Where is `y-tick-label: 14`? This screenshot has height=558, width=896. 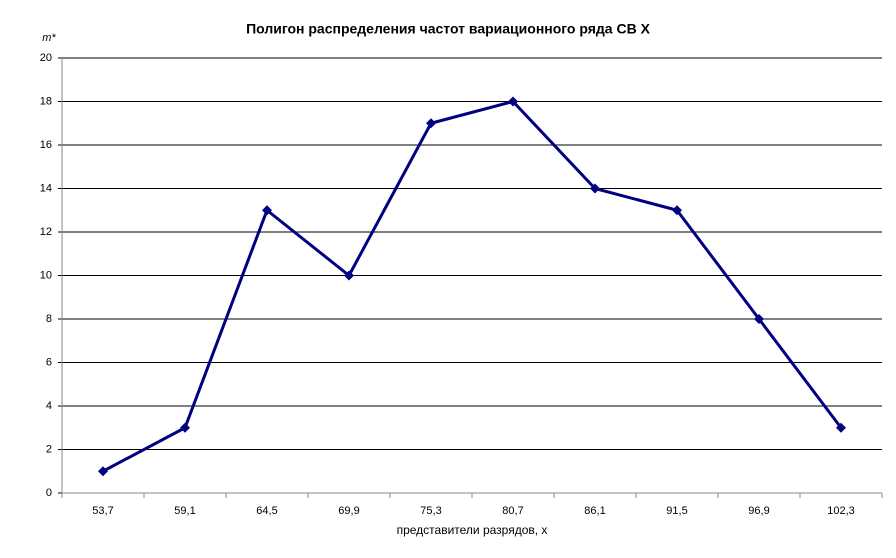 y-tick-label: 14 is located at coordinates (46, 188).